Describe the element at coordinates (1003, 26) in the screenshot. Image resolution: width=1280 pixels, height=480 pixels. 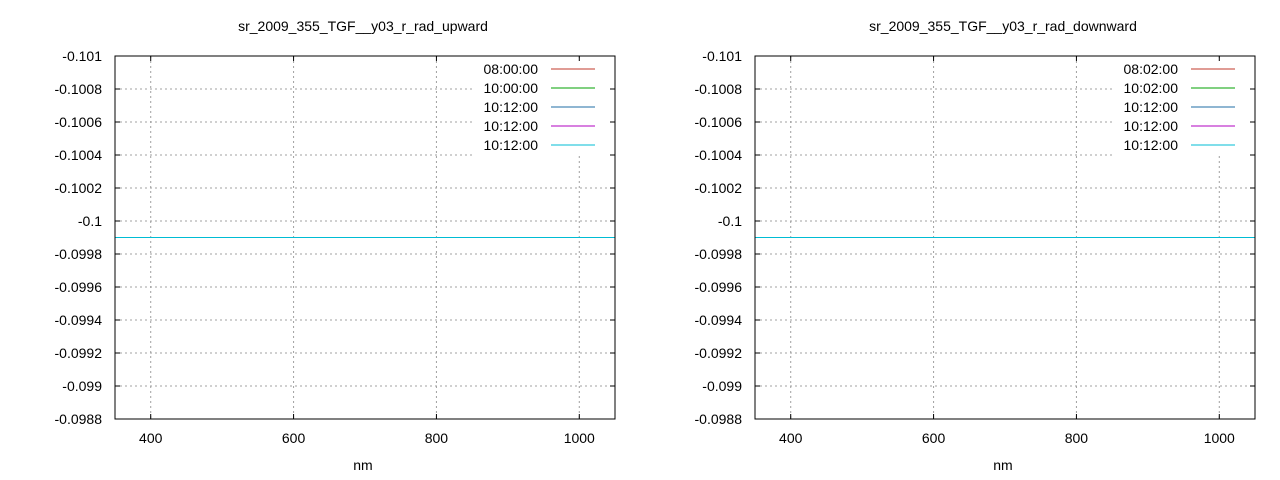
I see `chart-title: sr_2009_355_TGF__y03_r_rad_downward` at that location.